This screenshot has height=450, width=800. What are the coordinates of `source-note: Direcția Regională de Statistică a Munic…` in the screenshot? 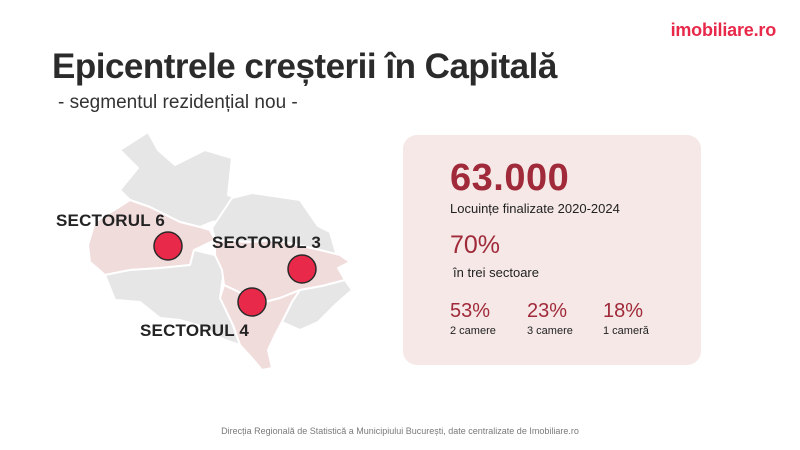 It's located at (400, 431).